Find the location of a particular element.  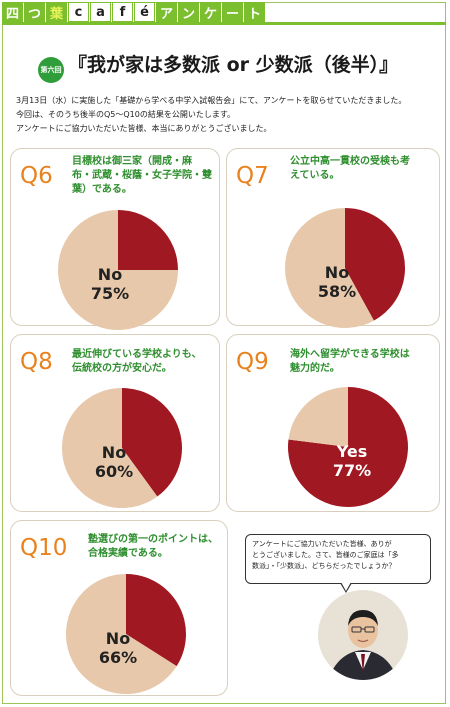

pie-data-label-value: 66% is located at coordinates (118, 657).